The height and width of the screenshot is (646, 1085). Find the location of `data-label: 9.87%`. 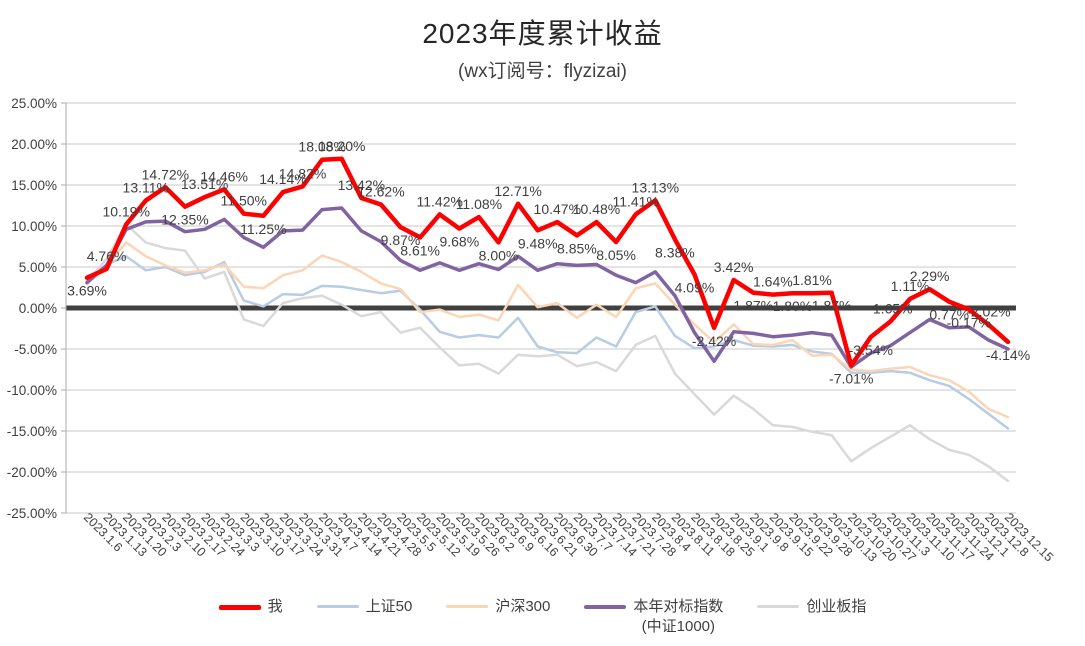

data-label: 9.87% is located at coordinates (401, 240).